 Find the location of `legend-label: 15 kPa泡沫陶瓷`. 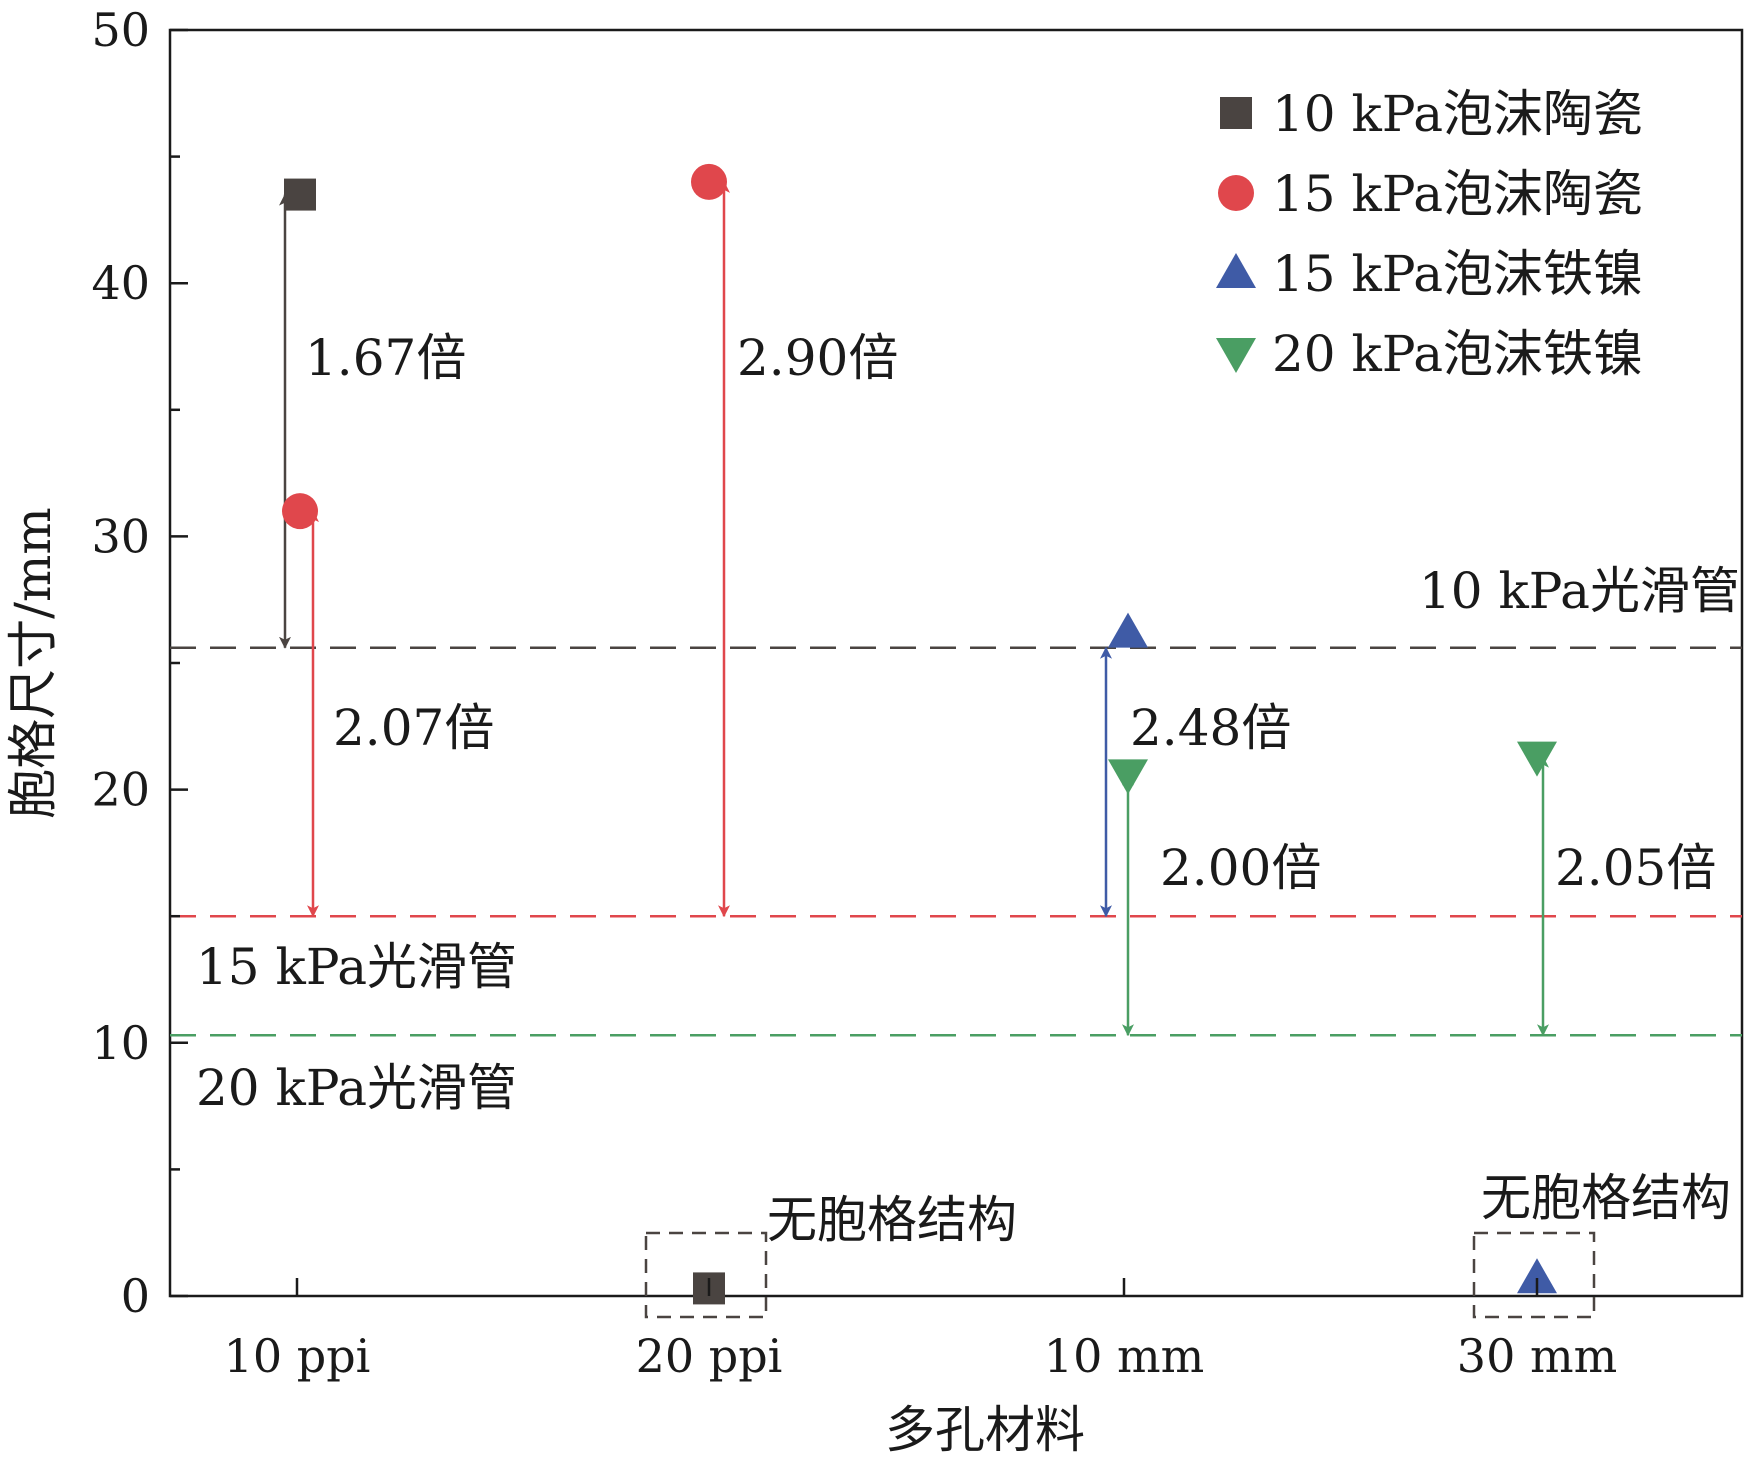

legend-label: 15 kPa泡沫陶瓷 is located at coordinates (1457, 194).